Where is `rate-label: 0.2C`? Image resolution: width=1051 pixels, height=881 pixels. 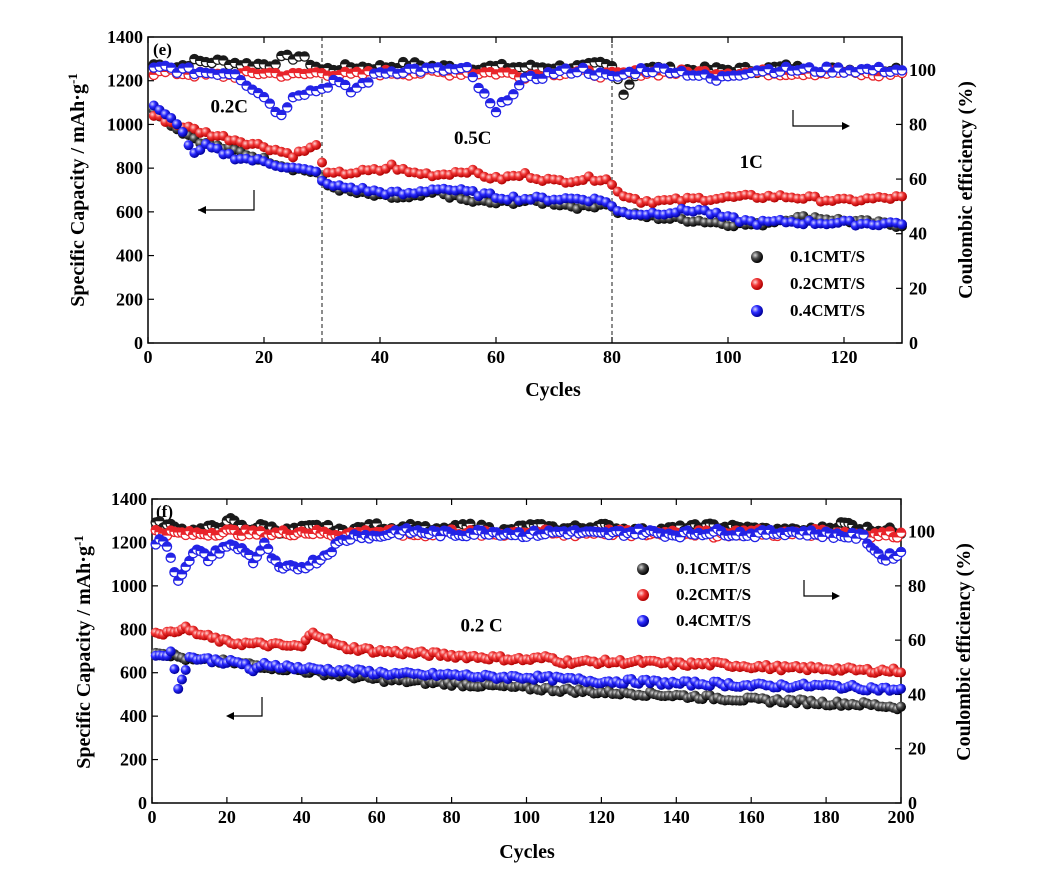 rate-label: 0.2C is located at coordinates (228, 106).